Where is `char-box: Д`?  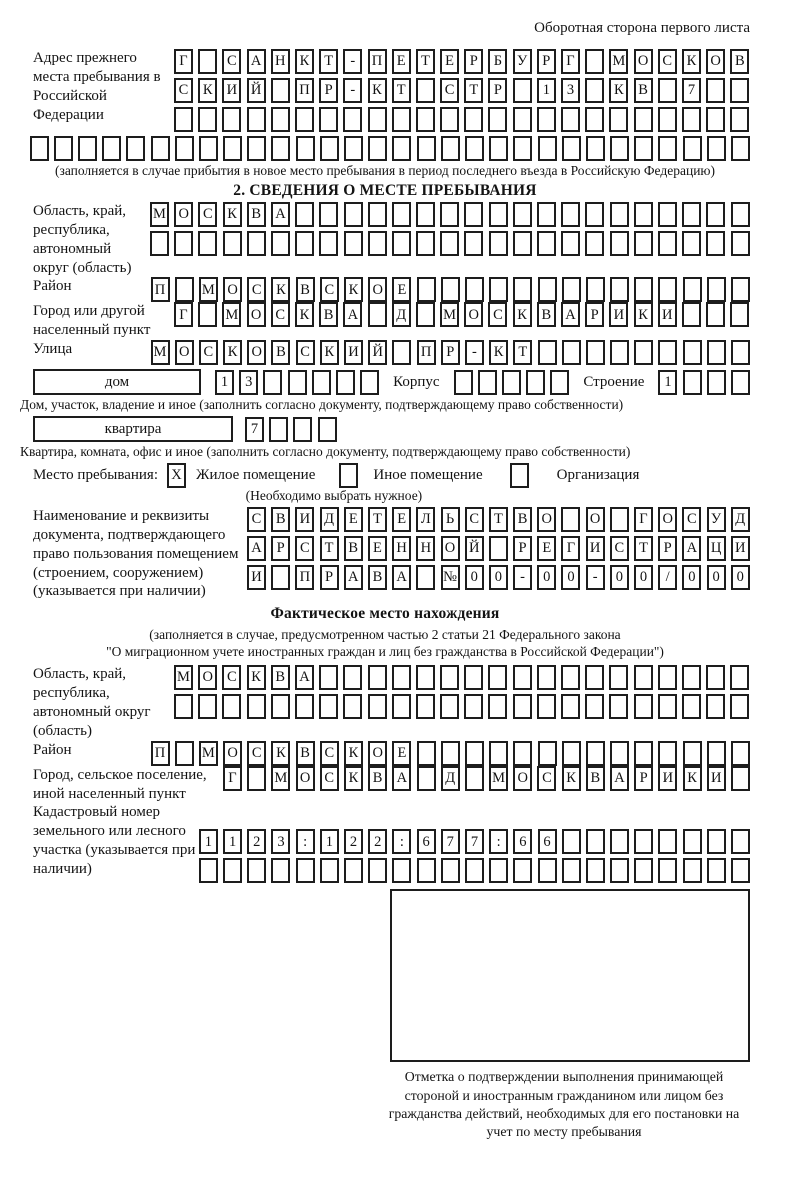 char-box: Д is located at coordinates (329, 519).